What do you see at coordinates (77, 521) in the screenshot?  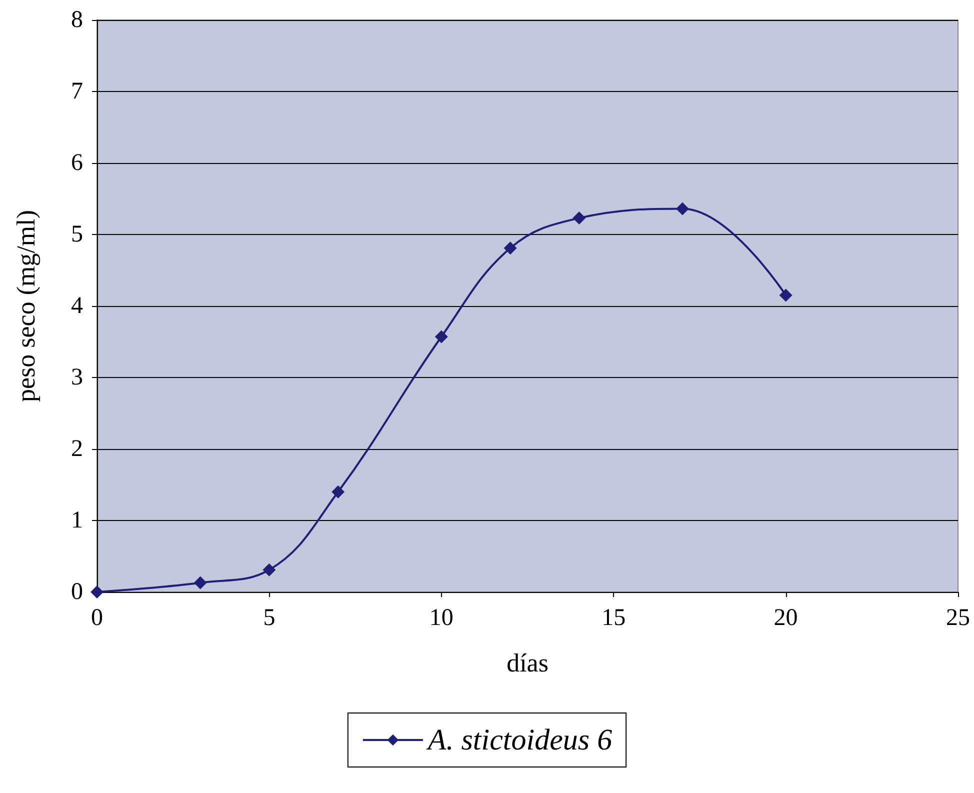 I see `y-tick-label: 1` at bounding box center [77, 521].